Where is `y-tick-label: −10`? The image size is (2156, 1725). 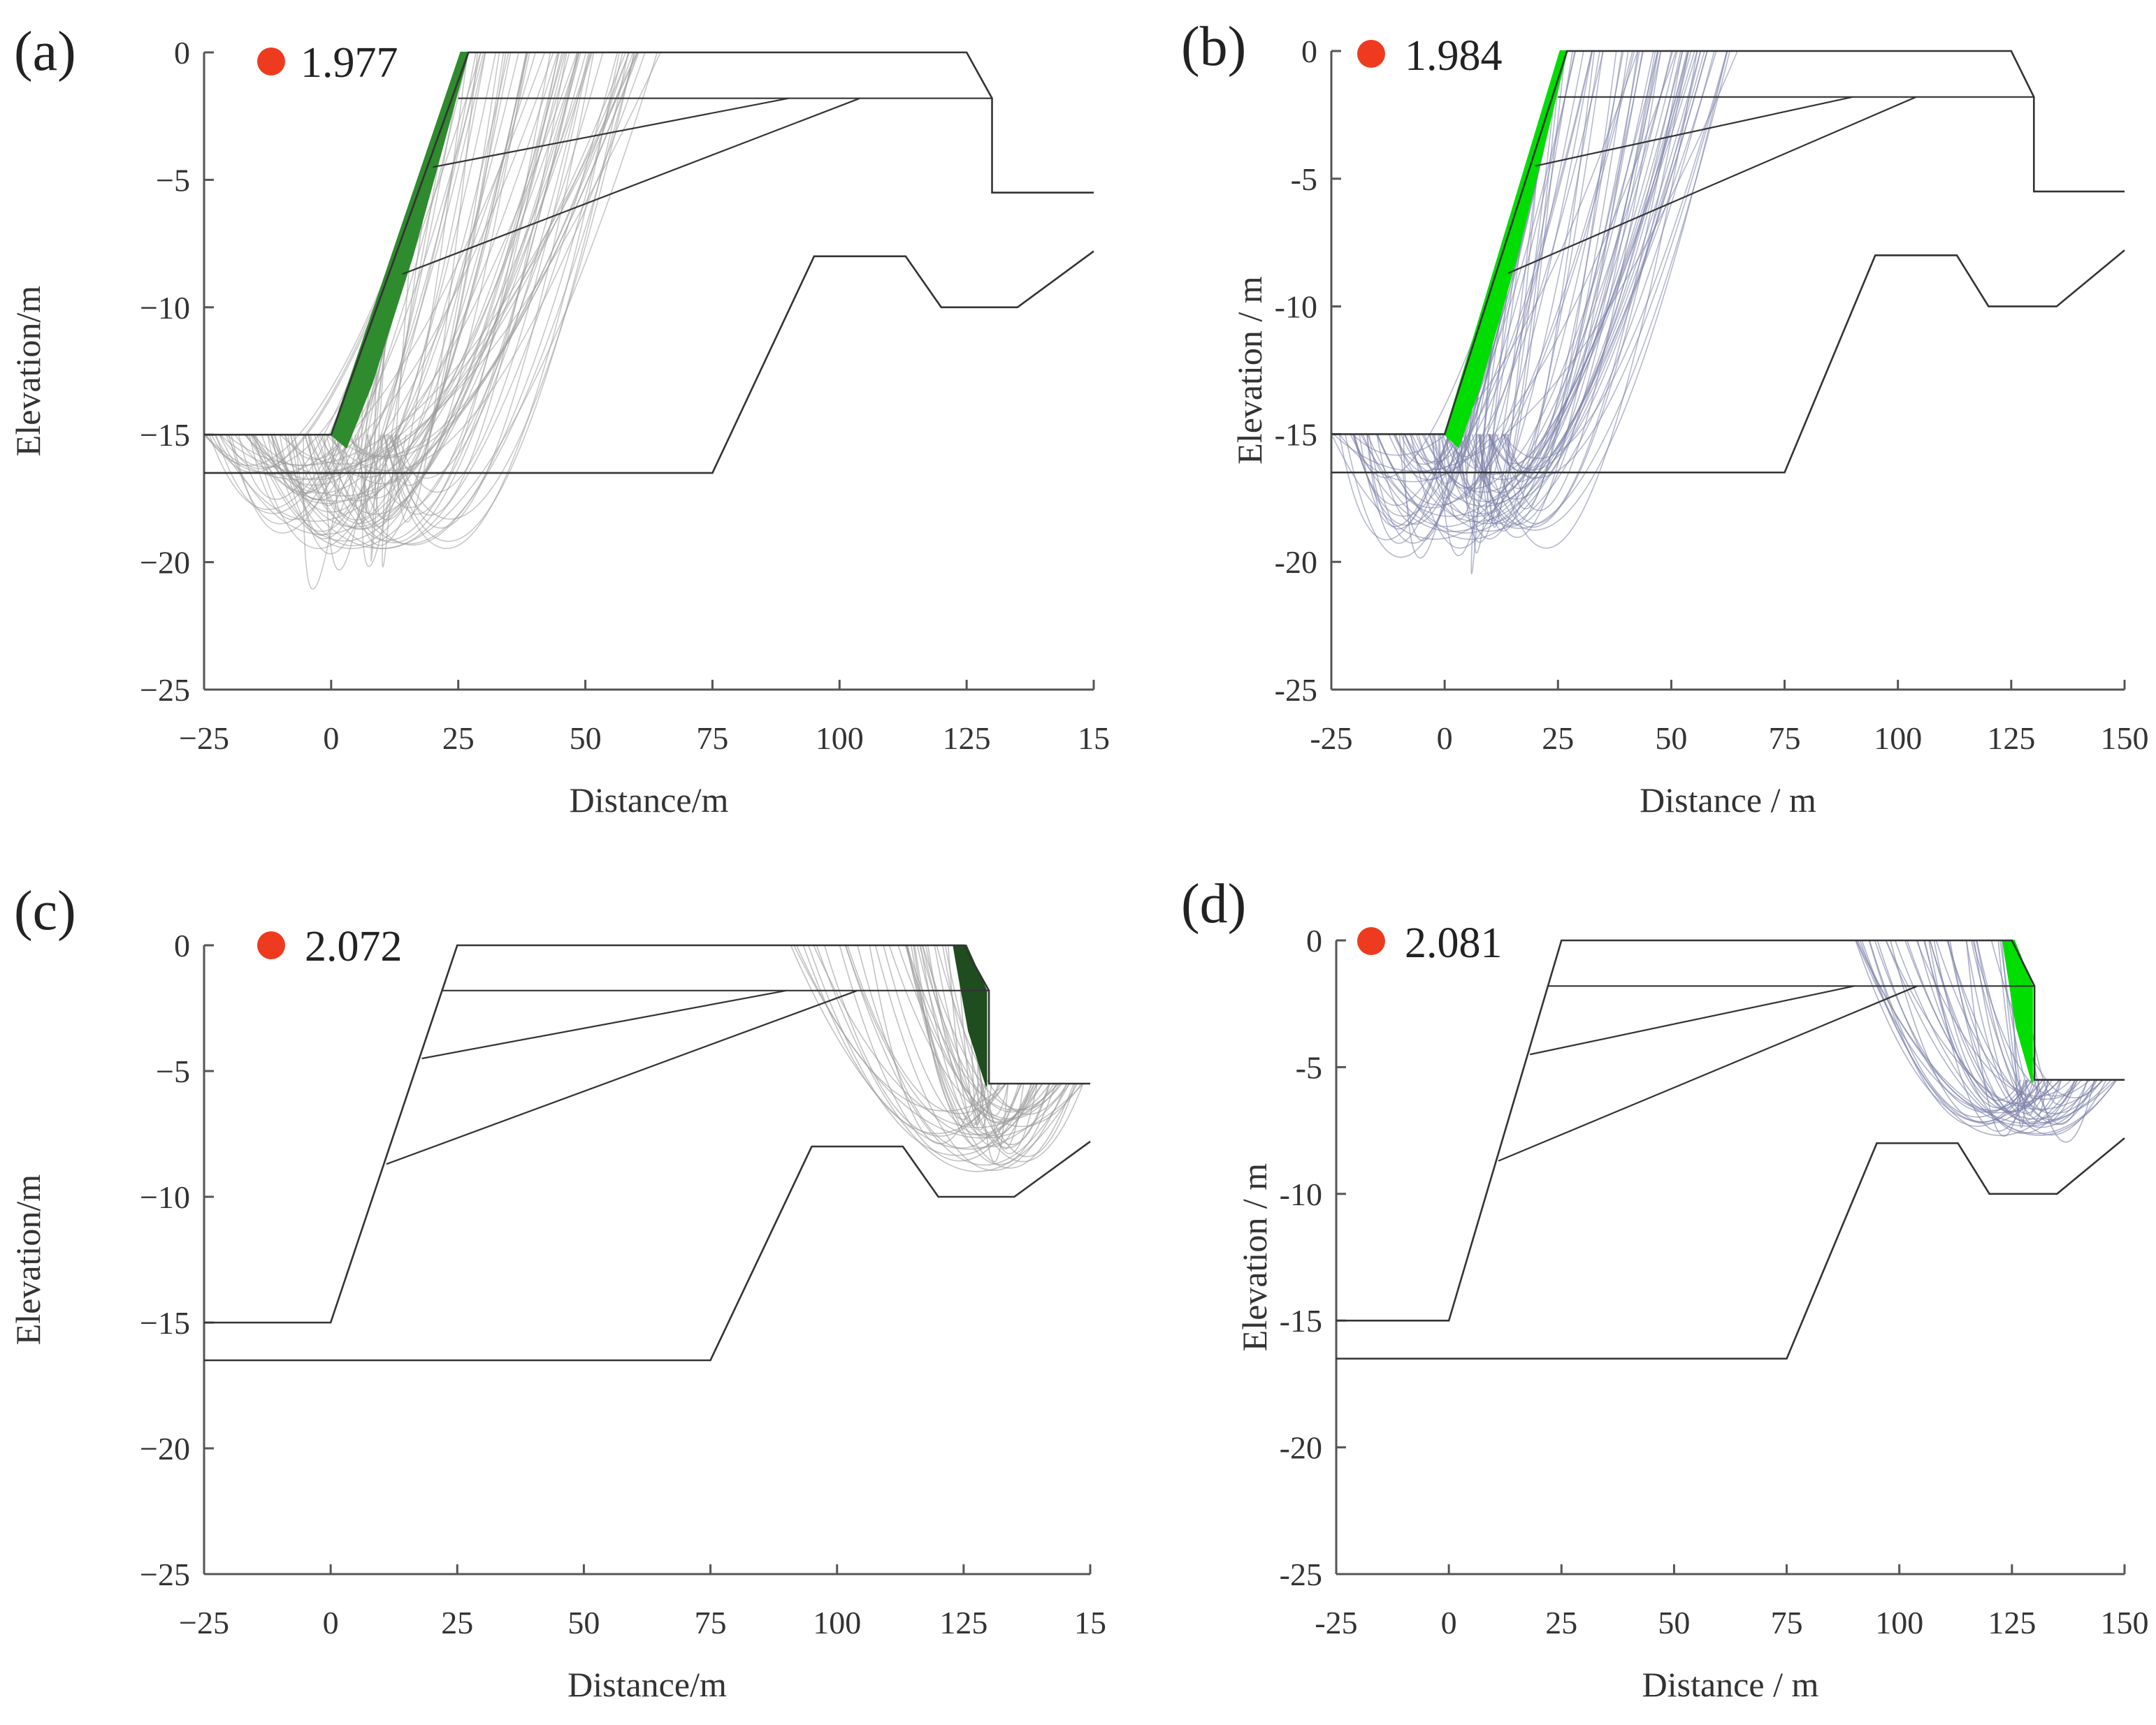
y-tick-label: −10 is located at coordinates (165, 308).